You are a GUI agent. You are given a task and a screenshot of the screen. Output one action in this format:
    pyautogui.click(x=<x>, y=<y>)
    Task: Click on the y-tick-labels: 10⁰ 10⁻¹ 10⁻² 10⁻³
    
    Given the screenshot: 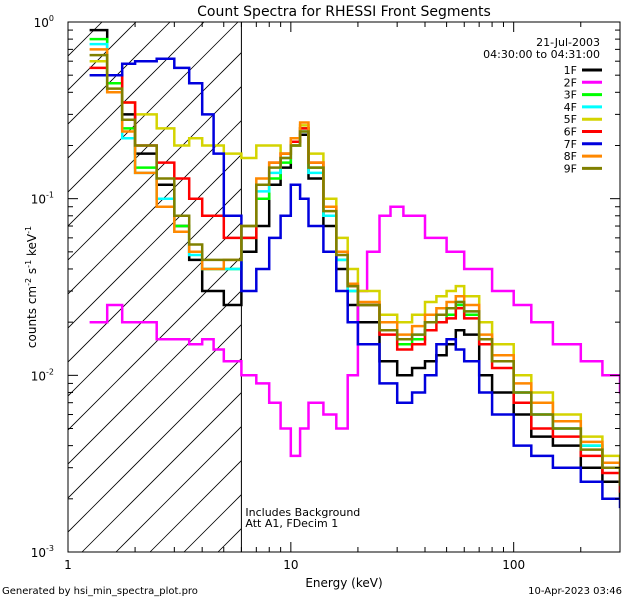 What is the action you would take?
    pyautogui.click(x=42, y=287)
    